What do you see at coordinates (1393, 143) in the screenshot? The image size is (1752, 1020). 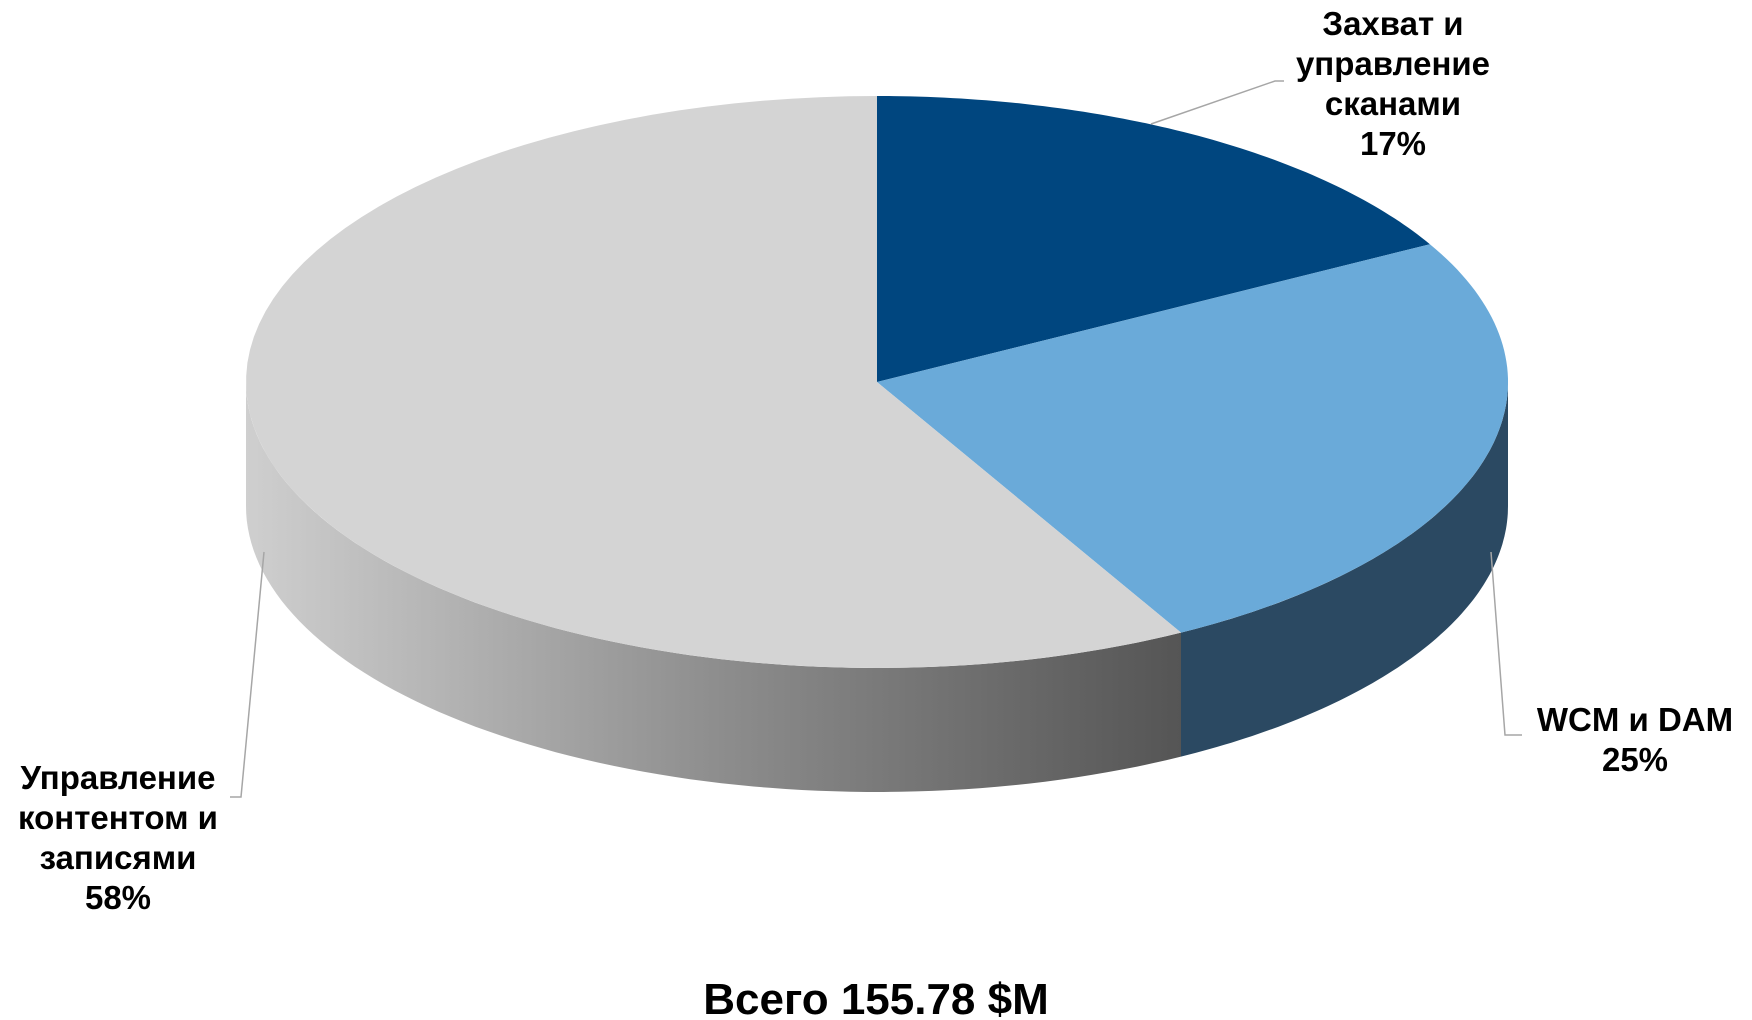 I see `value-label: 17%` at bounding box center [1393, 143].